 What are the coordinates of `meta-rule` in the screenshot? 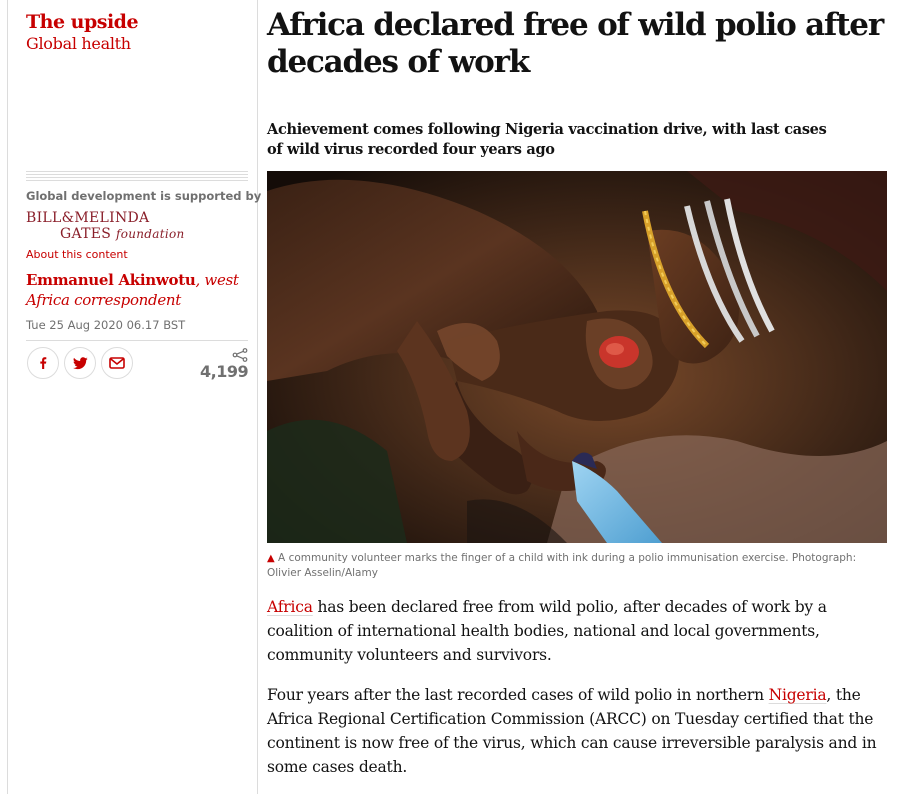 It's located at (137, 340).